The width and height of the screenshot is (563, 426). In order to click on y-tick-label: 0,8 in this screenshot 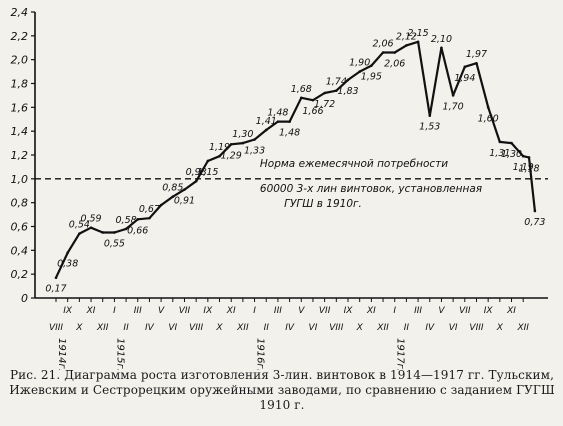, I will do `click(20, 203)`.